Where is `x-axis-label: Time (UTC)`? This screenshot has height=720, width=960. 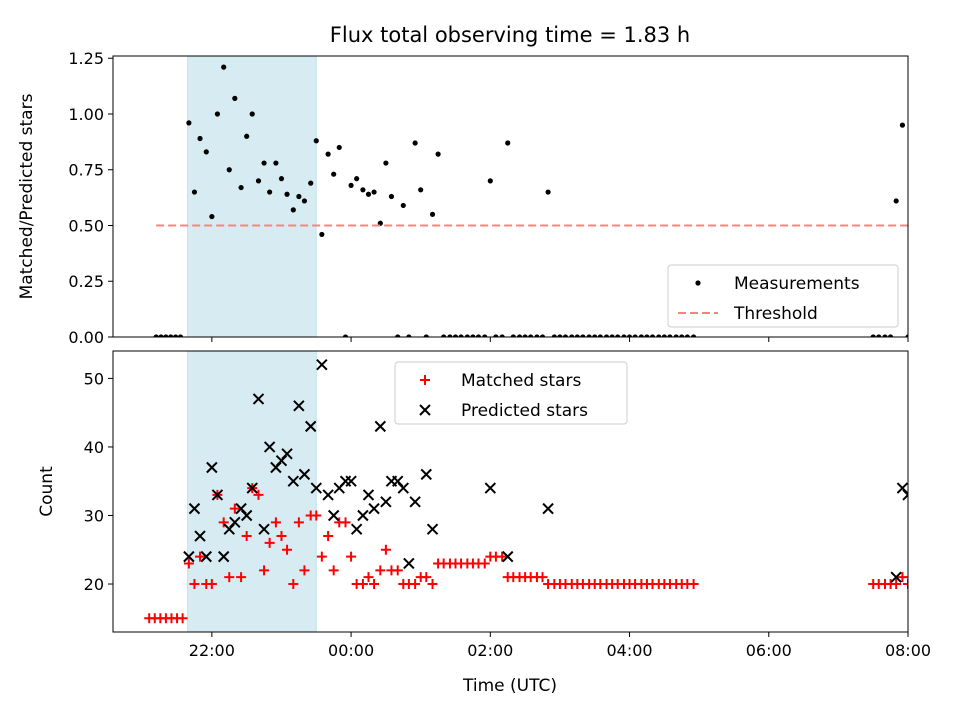
x-axis-label: Time (UTC) is located at coordinates (509, 686).